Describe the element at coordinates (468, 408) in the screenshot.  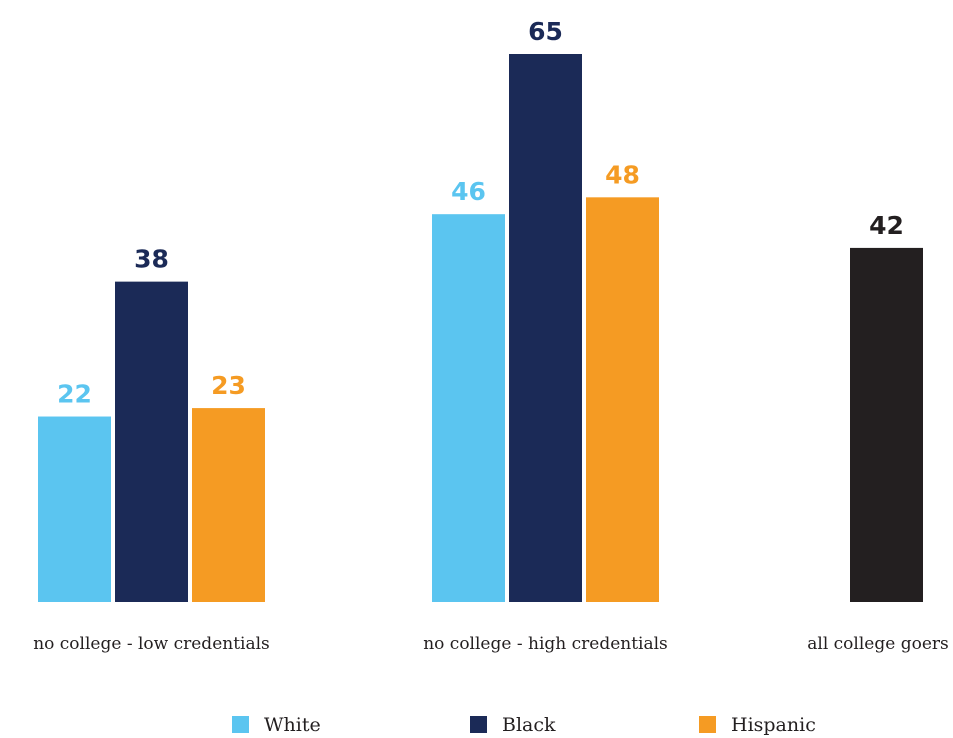
I see `white-high-credentials-bar` at that location.